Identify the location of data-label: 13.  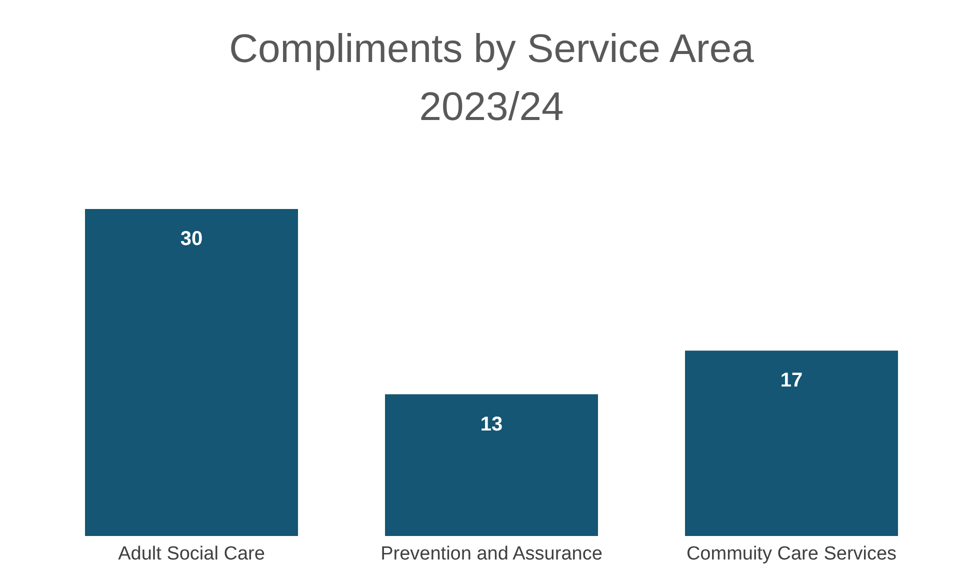
(491, 424).